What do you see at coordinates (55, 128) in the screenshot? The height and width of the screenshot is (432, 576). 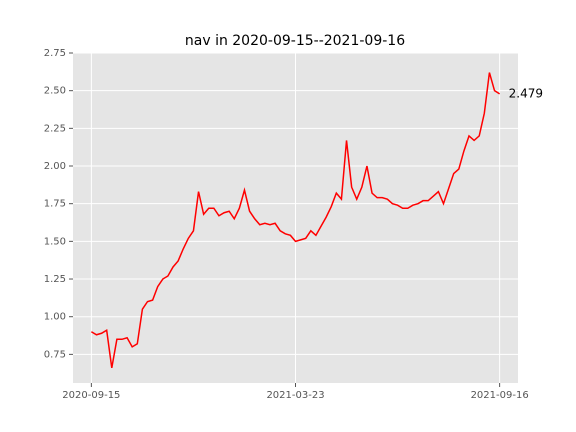 I see `y-tick-label: 2.25` at bounding box center [55, 128].